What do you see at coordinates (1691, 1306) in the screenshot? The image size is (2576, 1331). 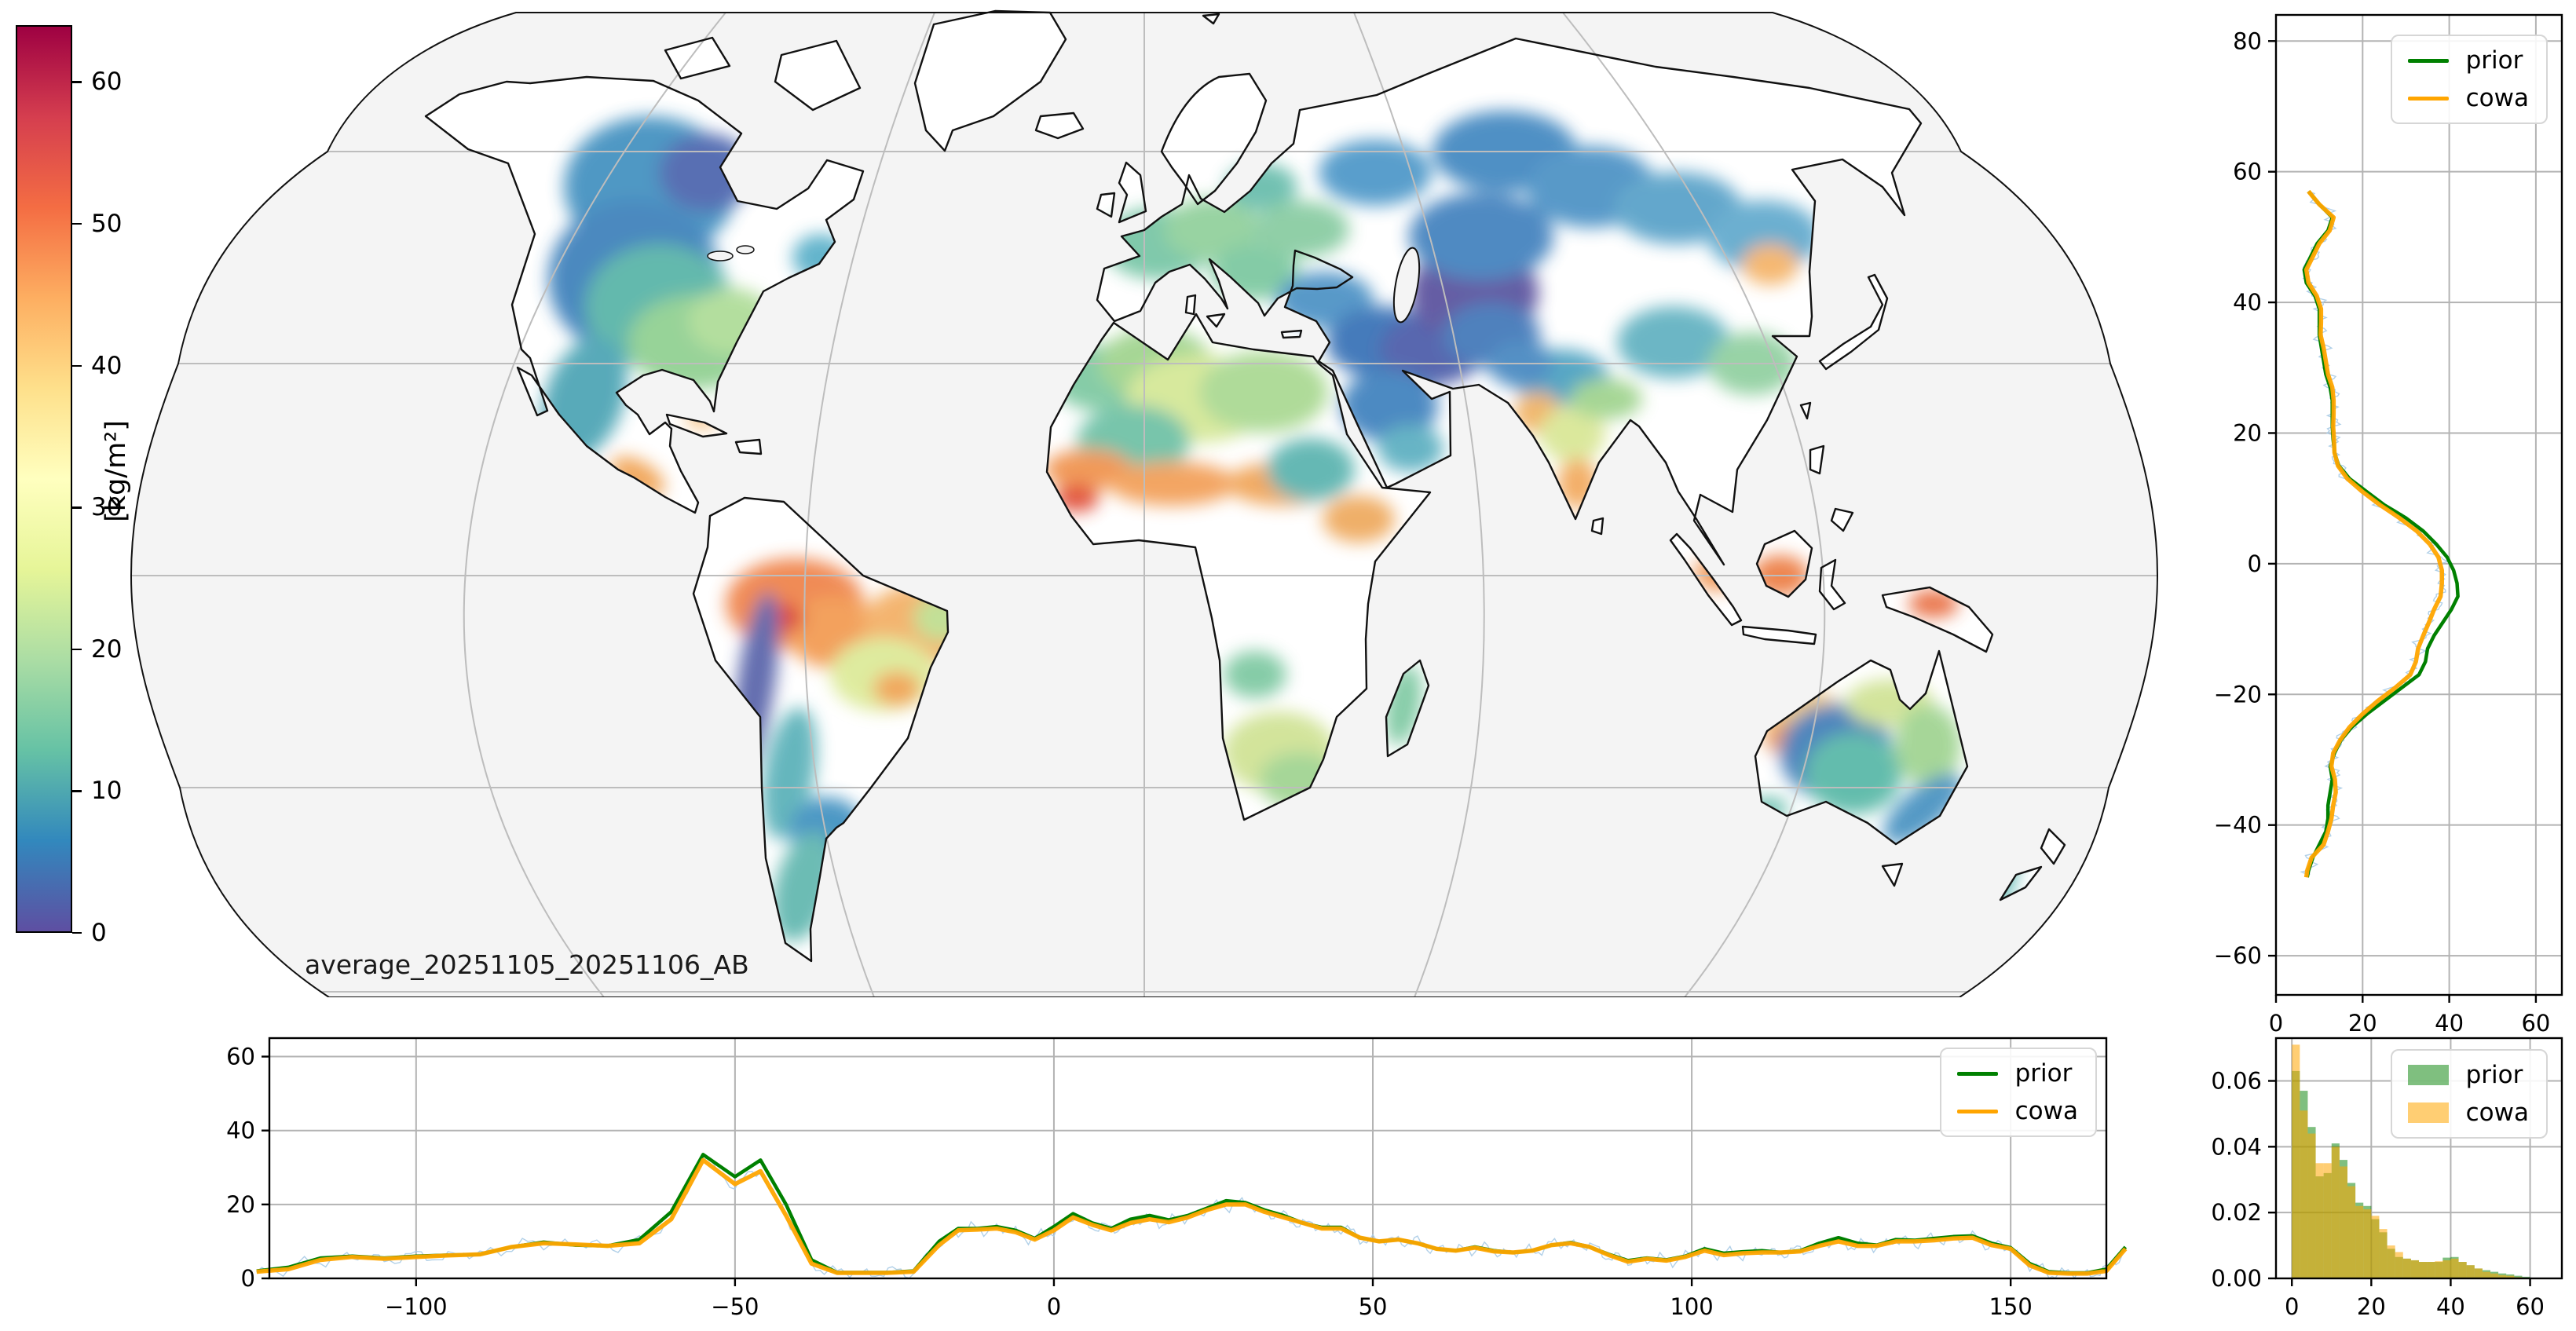 I see `svg-text: 100` at bounding box center [1691, 1306].